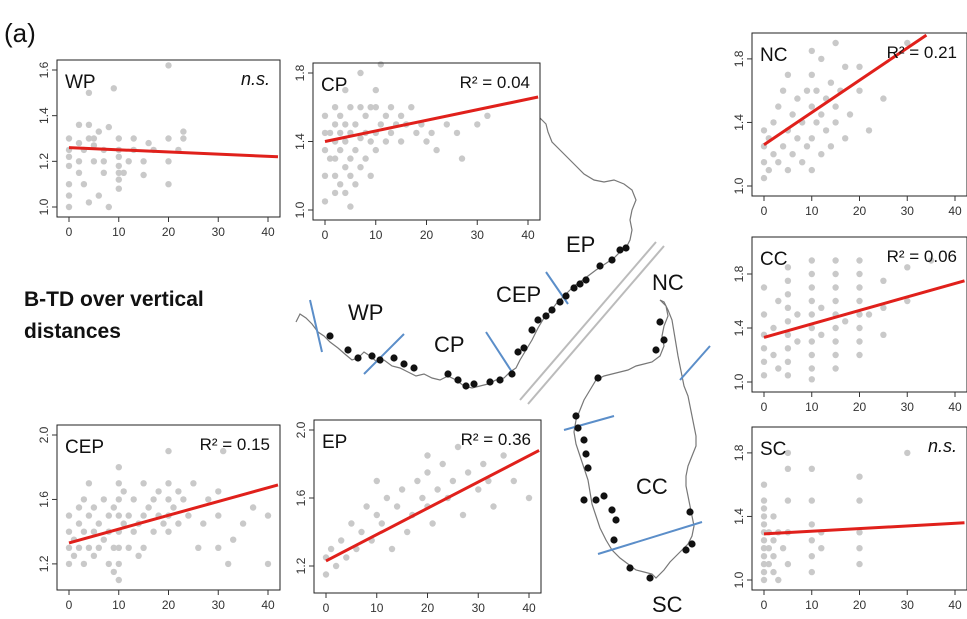 The height and width of the screenshot is (619, 967). Describe the element at coordinates (652, 486) in the screenshot. I see `map-label-cc: CC` at that location.